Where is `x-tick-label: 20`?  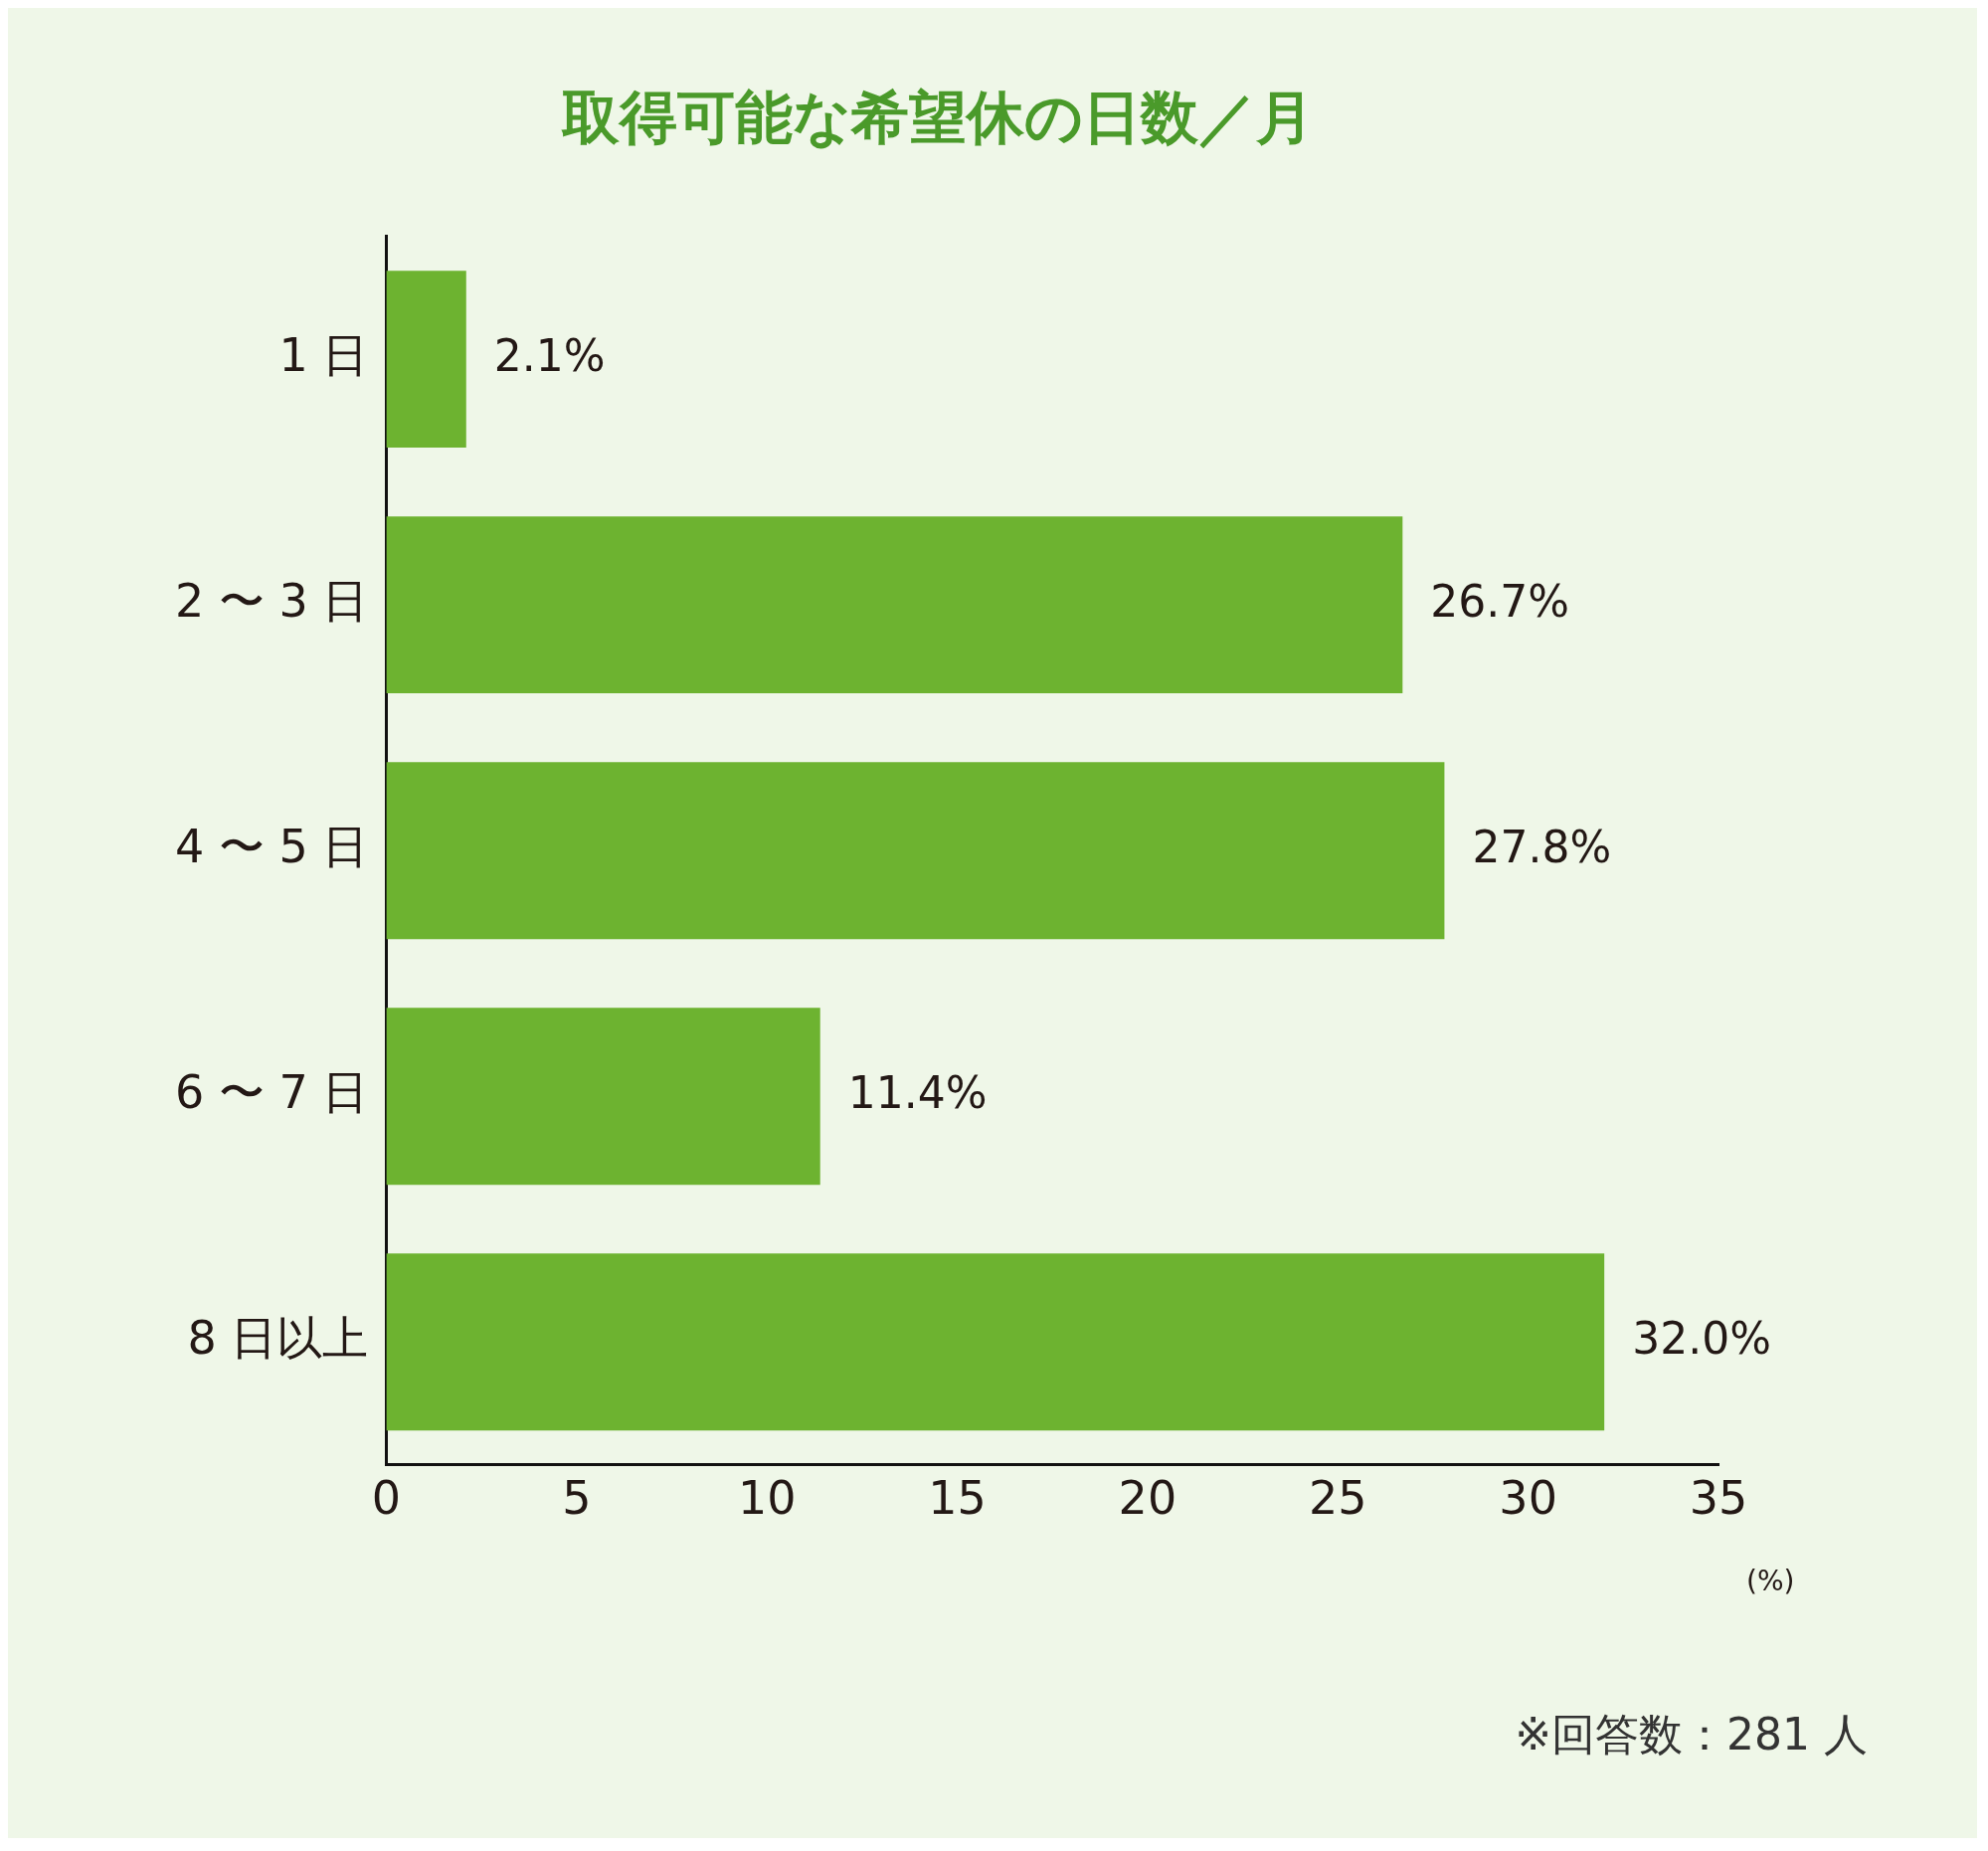
x-tick-label: 20 is located at coordinates (1147, 1498).